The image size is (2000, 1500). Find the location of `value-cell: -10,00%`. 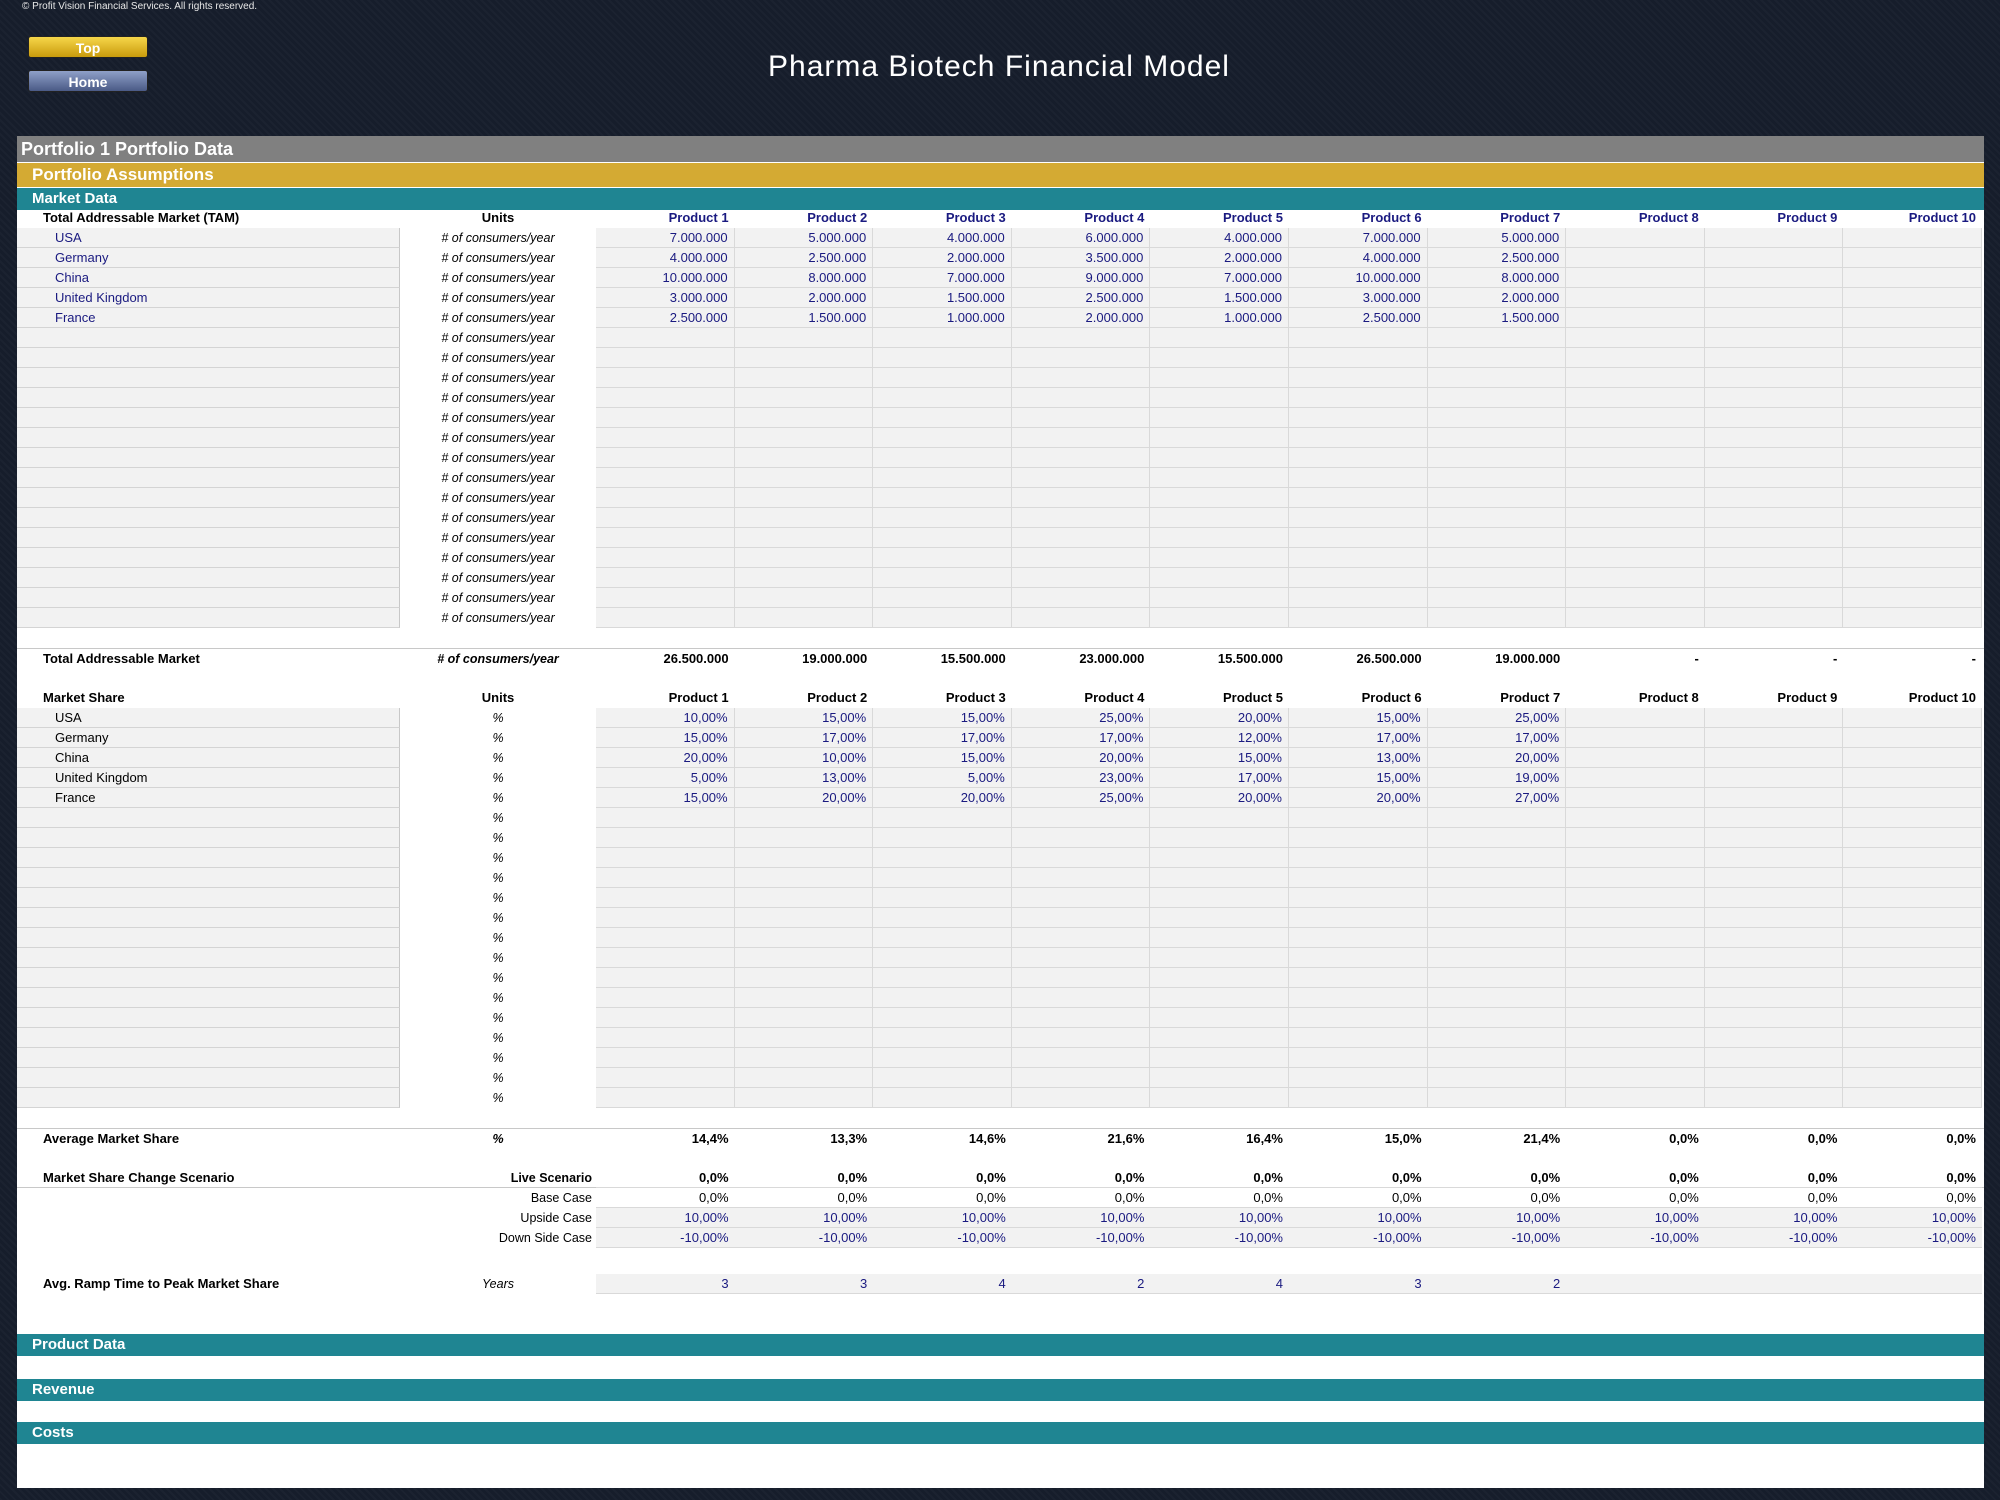

value-cell: -10,00% is located at coordinates (1358, 1238).